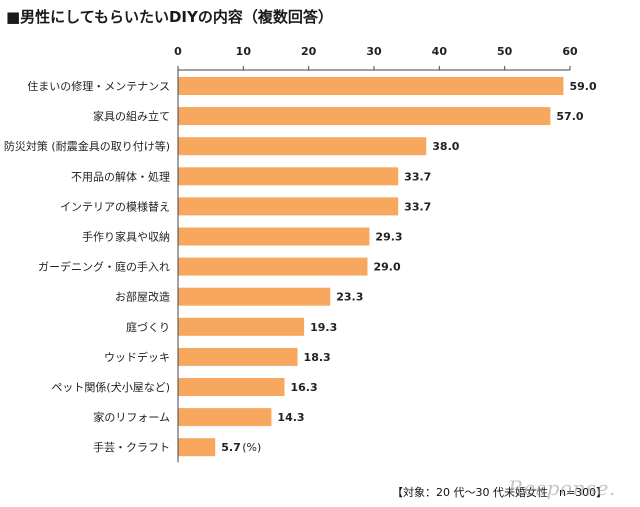 This screenshot has height=507, width=640. I want to click on x-tick-label: 0, so click(178, 51).